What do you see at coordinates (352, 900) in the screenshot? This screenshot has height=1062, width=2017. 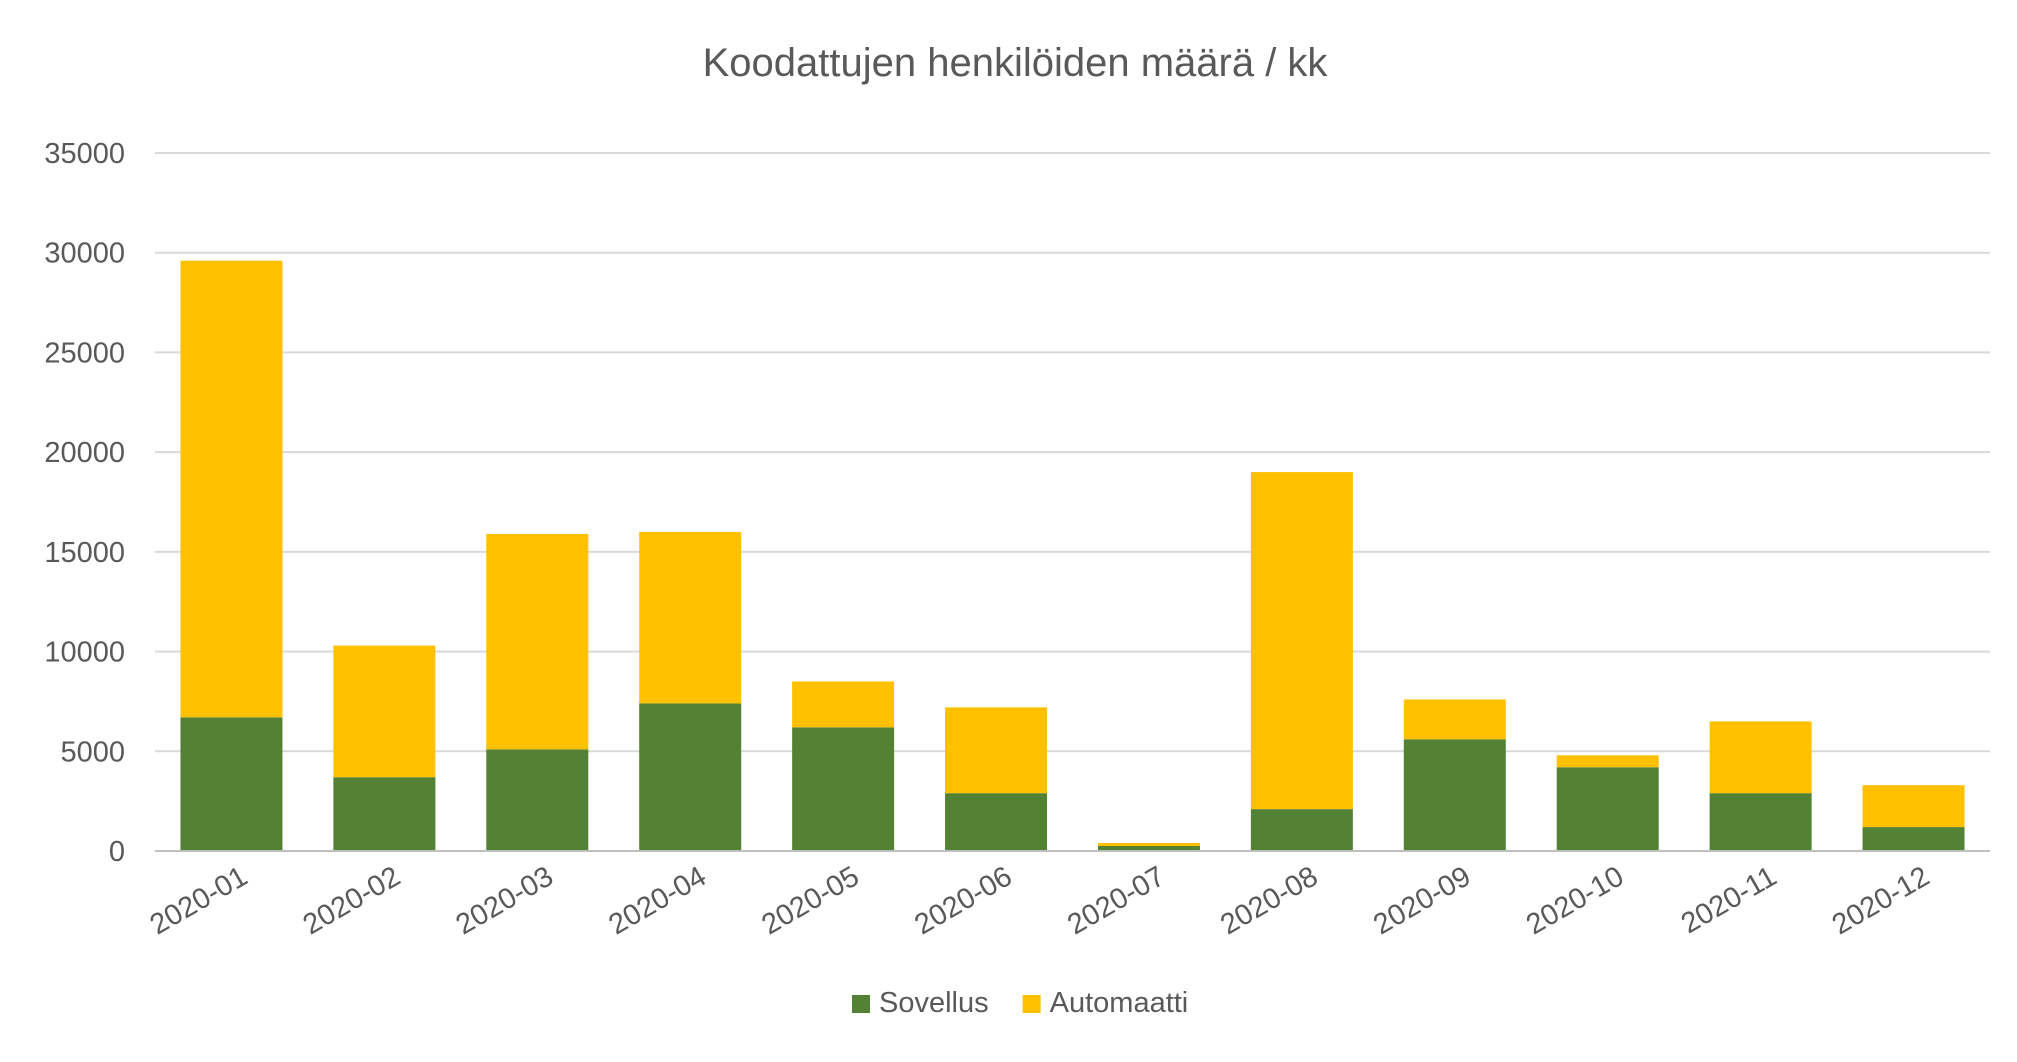 I see `x-tick-label: 2020-02` at bounding box center [352, 900].